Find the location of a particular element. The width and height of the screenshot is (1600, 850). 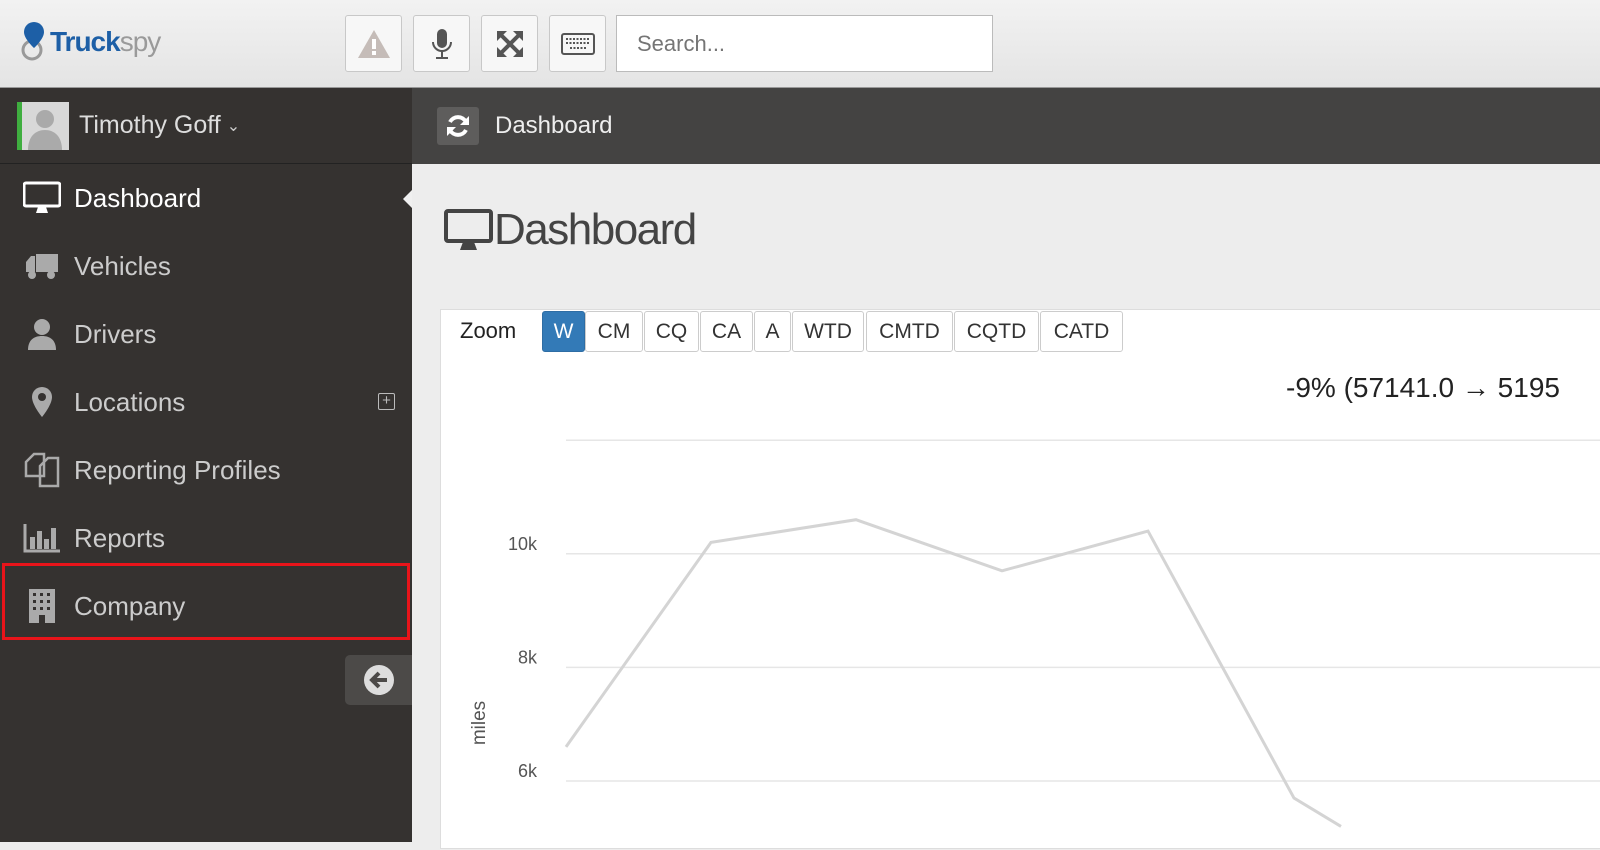

alert-button is located at coordinates (373, 43).